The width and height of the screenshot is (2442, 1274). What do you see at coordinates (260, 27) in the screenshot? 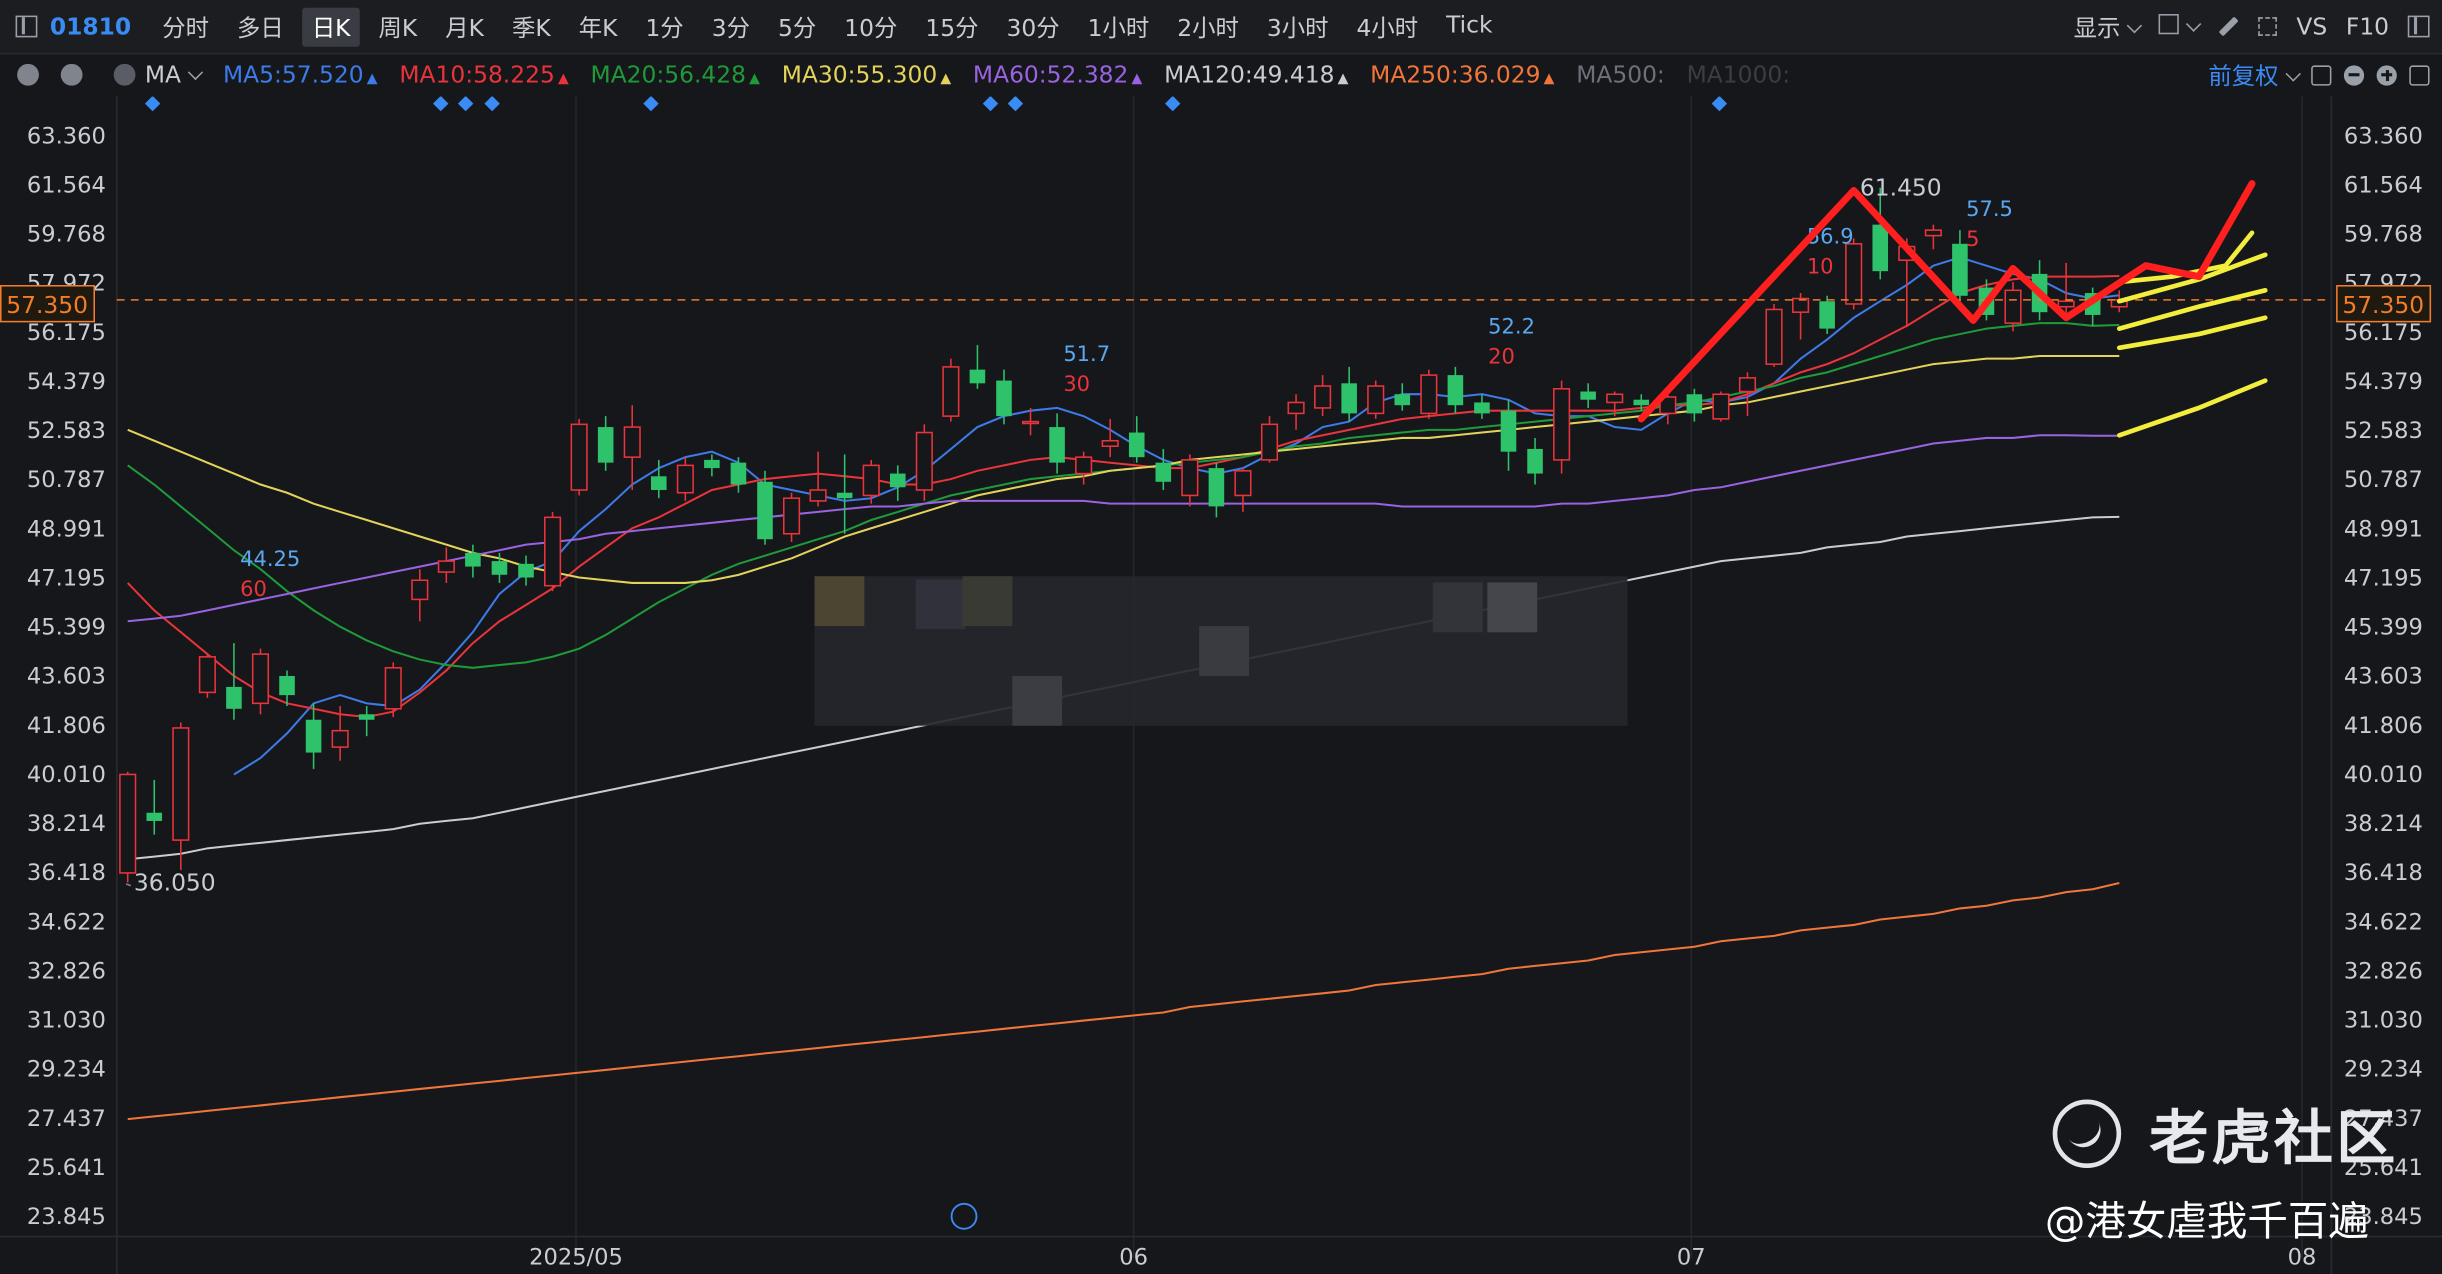
I see `tab-1: 多日` at bounding box center [260, 27].